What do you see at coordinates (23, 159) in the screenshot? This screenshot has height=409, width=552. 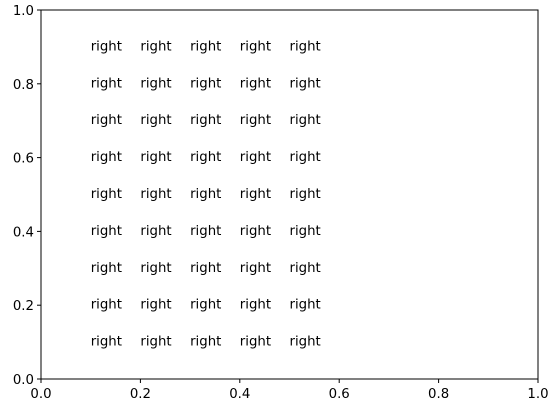 I see `y-tick-label: 0.6` at bounding box center [23, 159].